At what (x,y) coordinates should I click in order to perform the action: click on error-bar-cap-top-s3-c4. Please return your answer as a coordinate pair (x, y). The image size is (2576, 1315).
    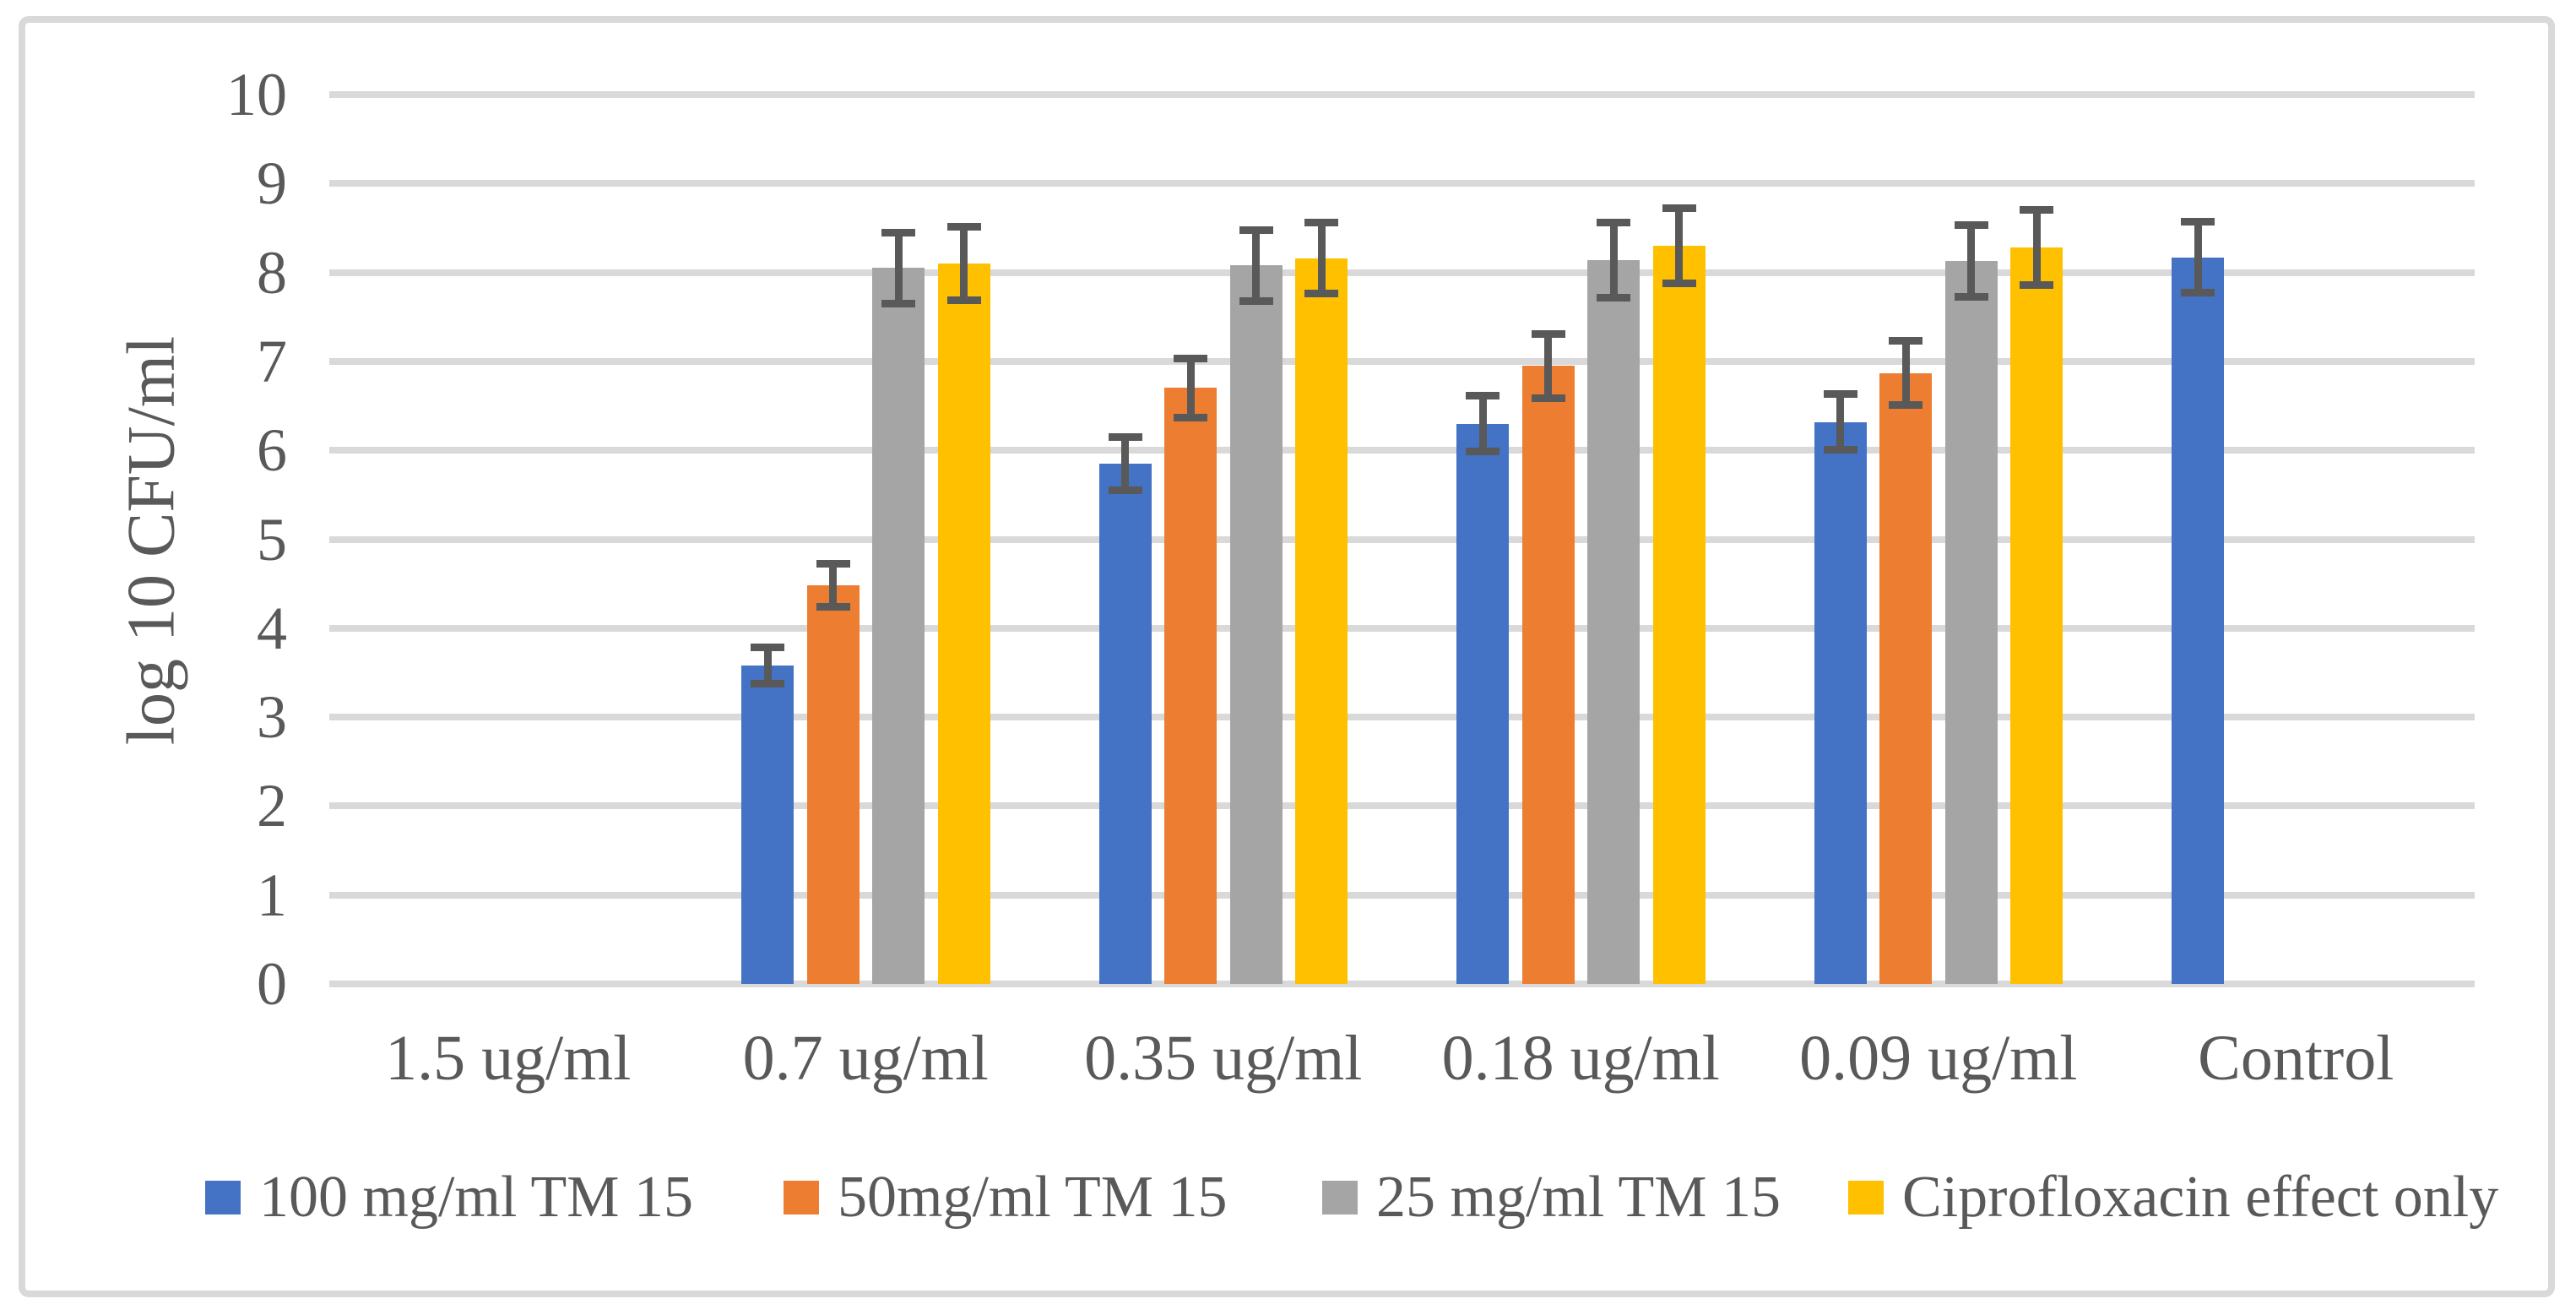
    Looking at the image, I should click on (2037, 210).